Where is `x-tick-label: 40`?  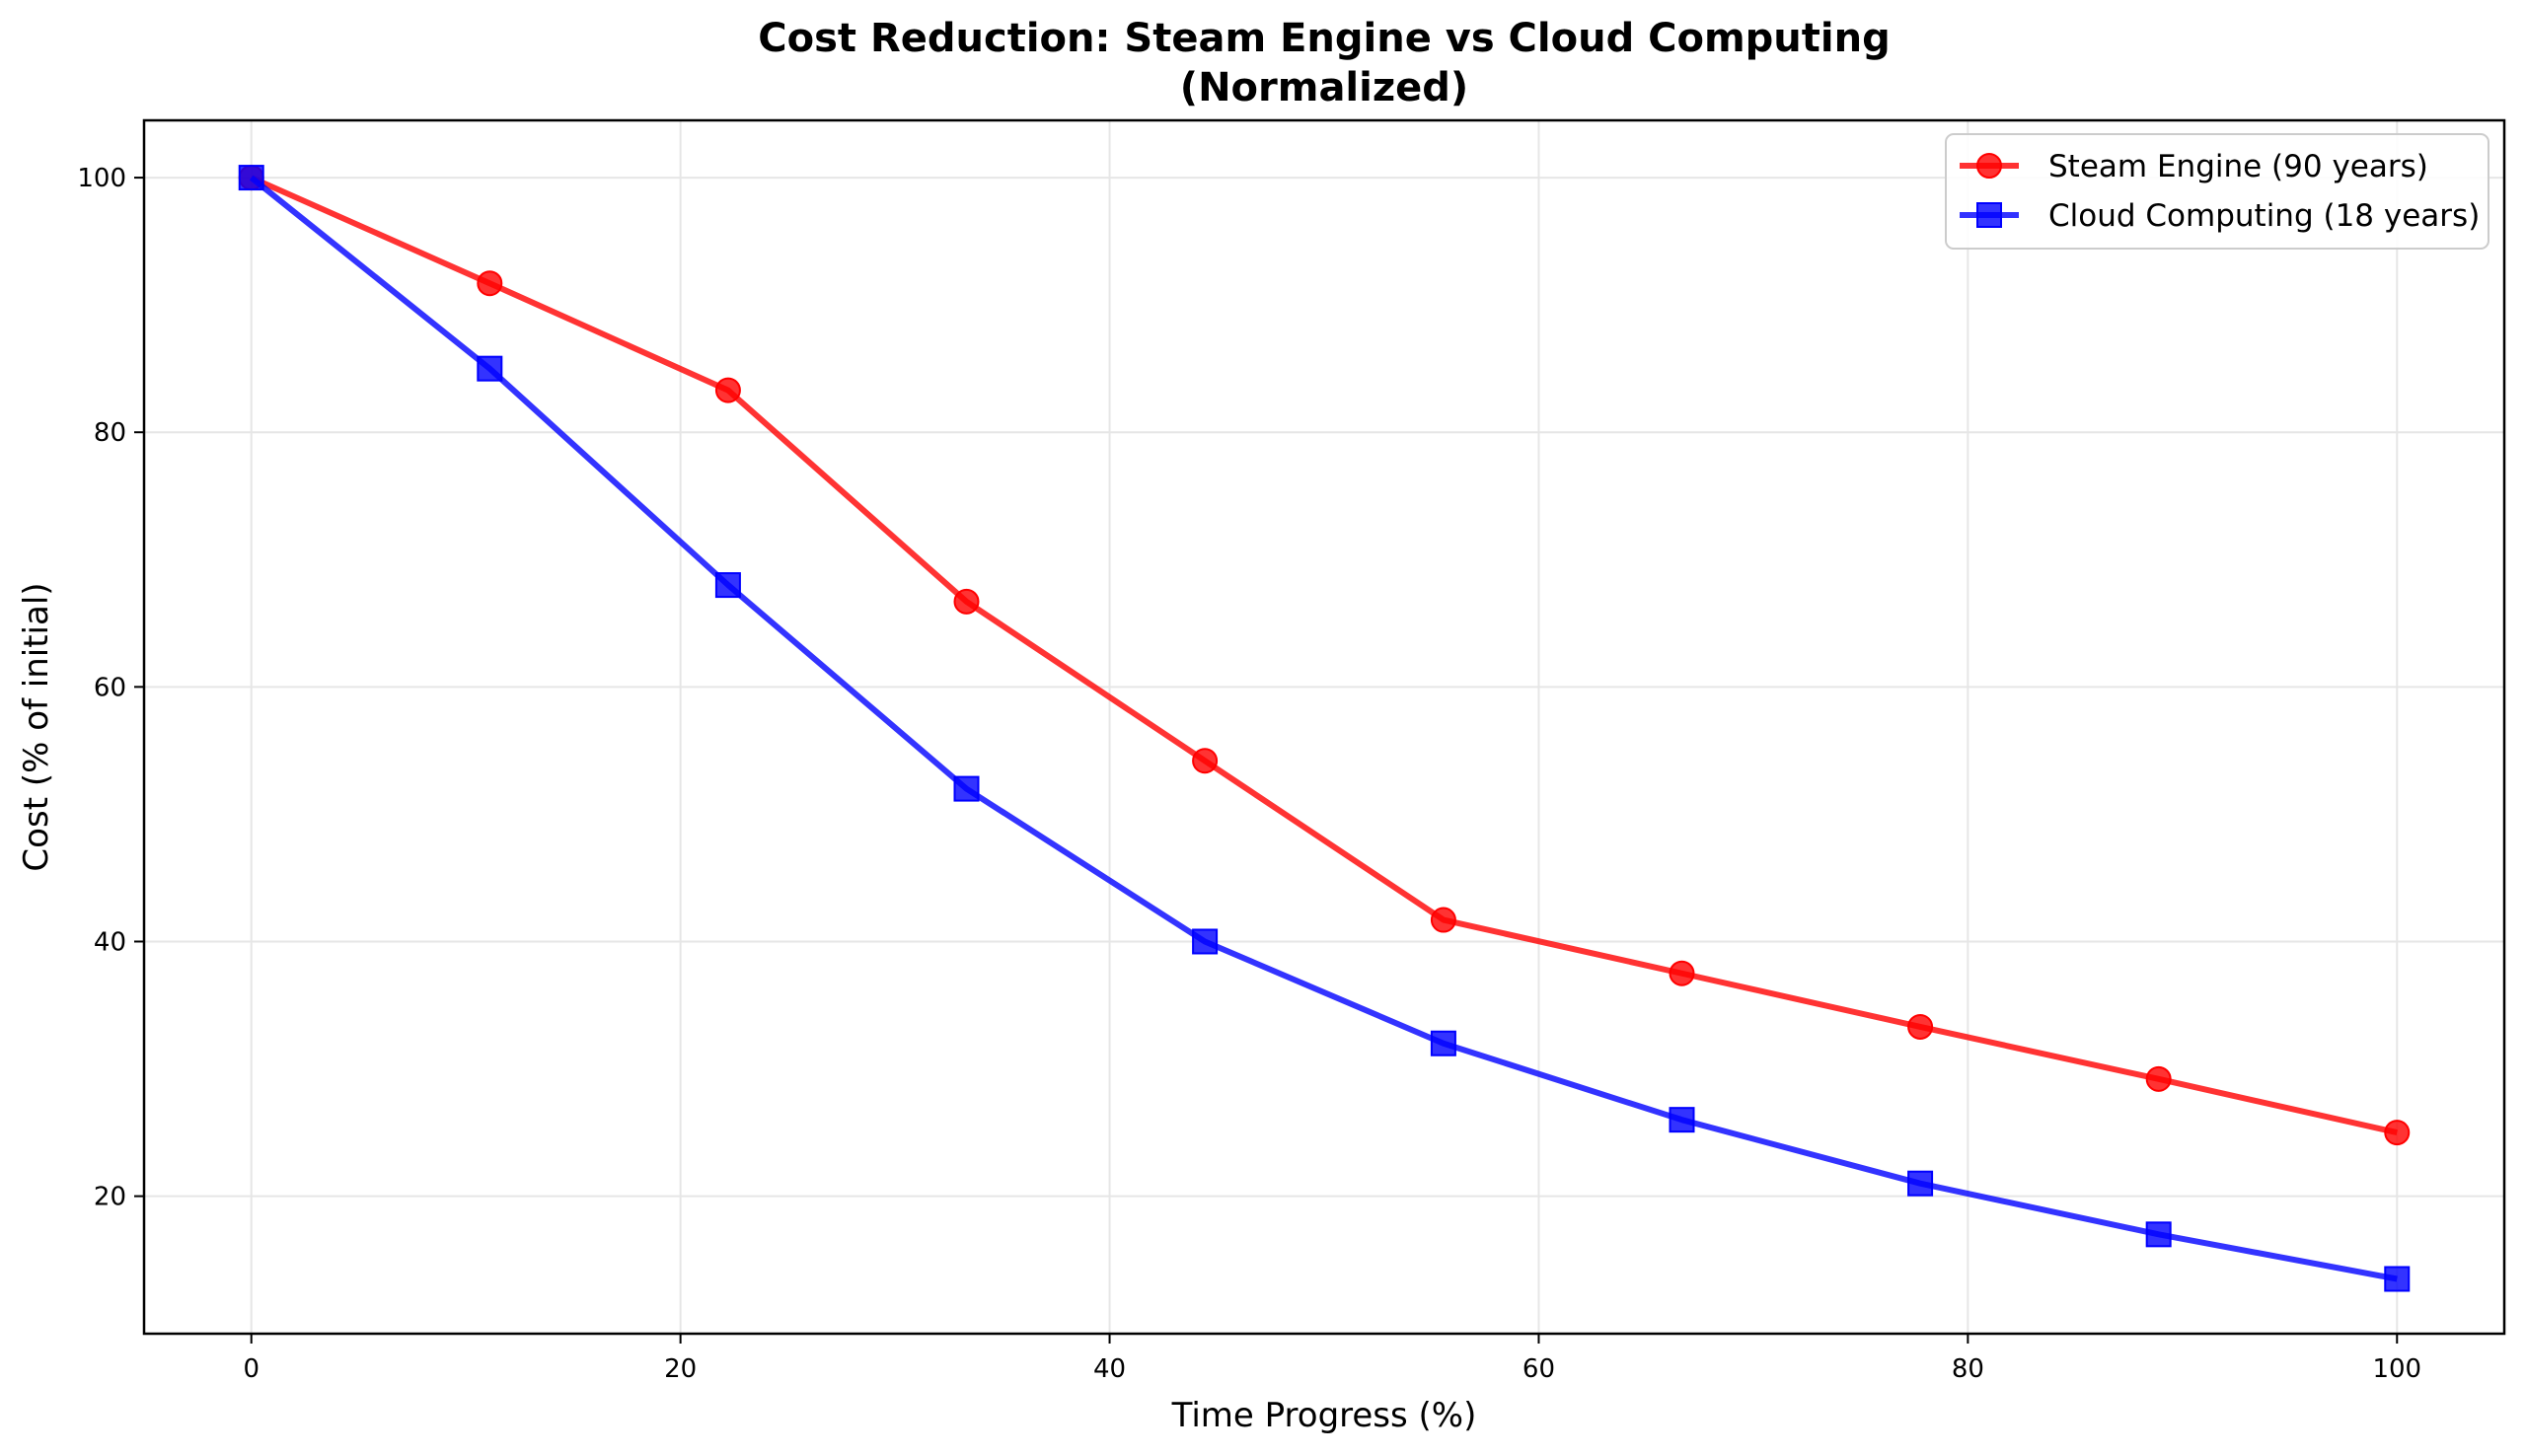
x-tick-label: 40 is located at coordinates (1109, 1369).